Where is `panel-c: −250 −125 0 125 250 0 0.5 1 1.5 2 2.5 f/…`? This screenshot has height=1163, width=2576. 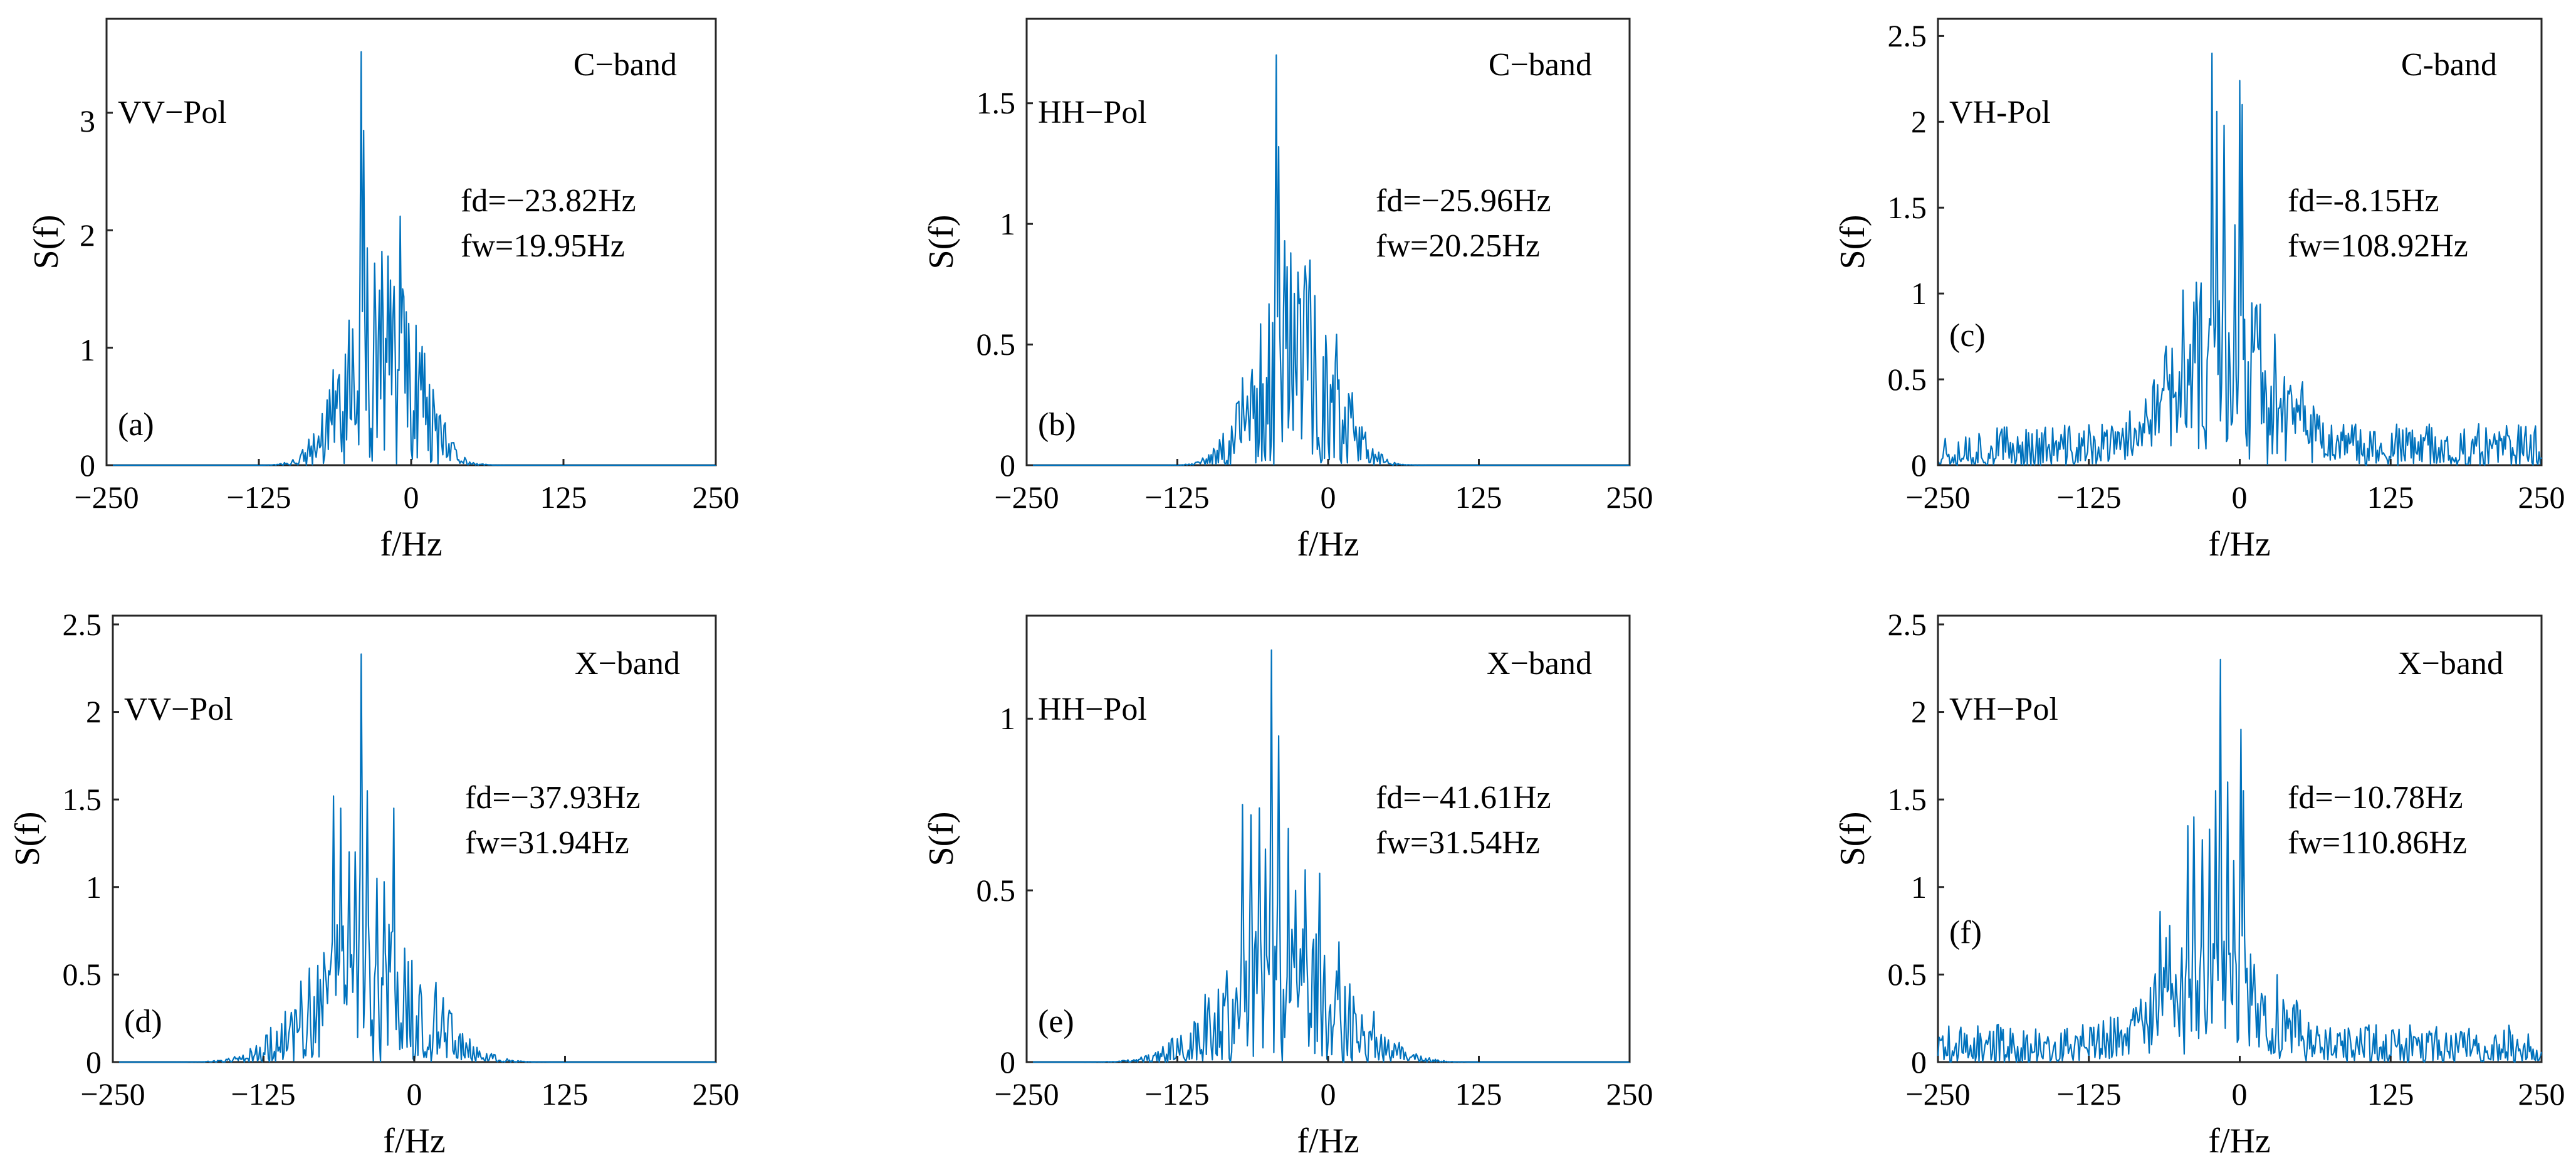 panel-c: −250 −125 0 125 250 0 0.5 1 1.5 2 2.5 f/… is located at coordinates (2199, 291).